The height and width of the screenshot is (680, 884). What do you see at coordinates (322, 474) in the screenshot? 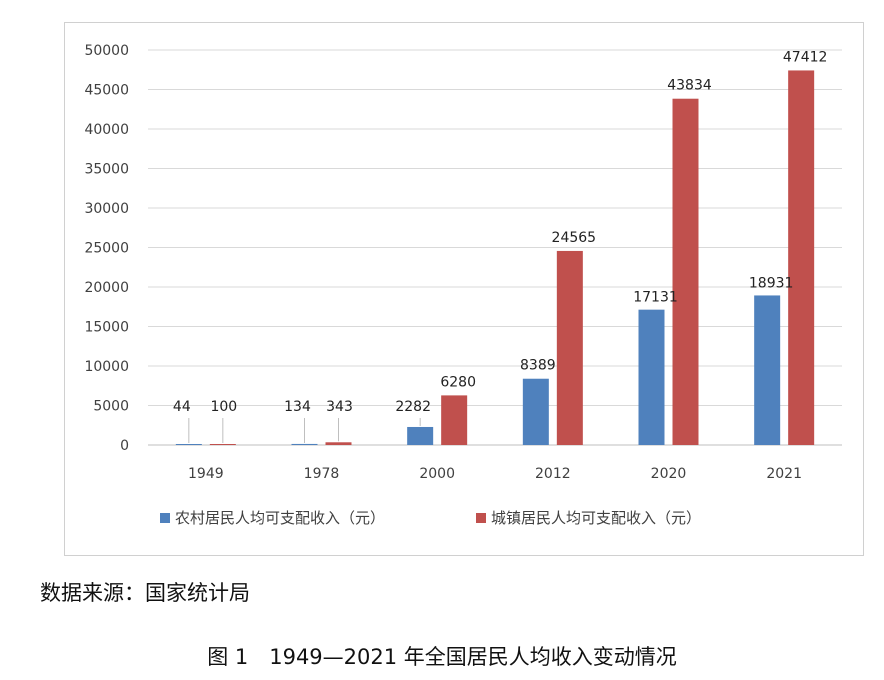
I see `x-tick-label: 1978` at bounding box center [322, 474].